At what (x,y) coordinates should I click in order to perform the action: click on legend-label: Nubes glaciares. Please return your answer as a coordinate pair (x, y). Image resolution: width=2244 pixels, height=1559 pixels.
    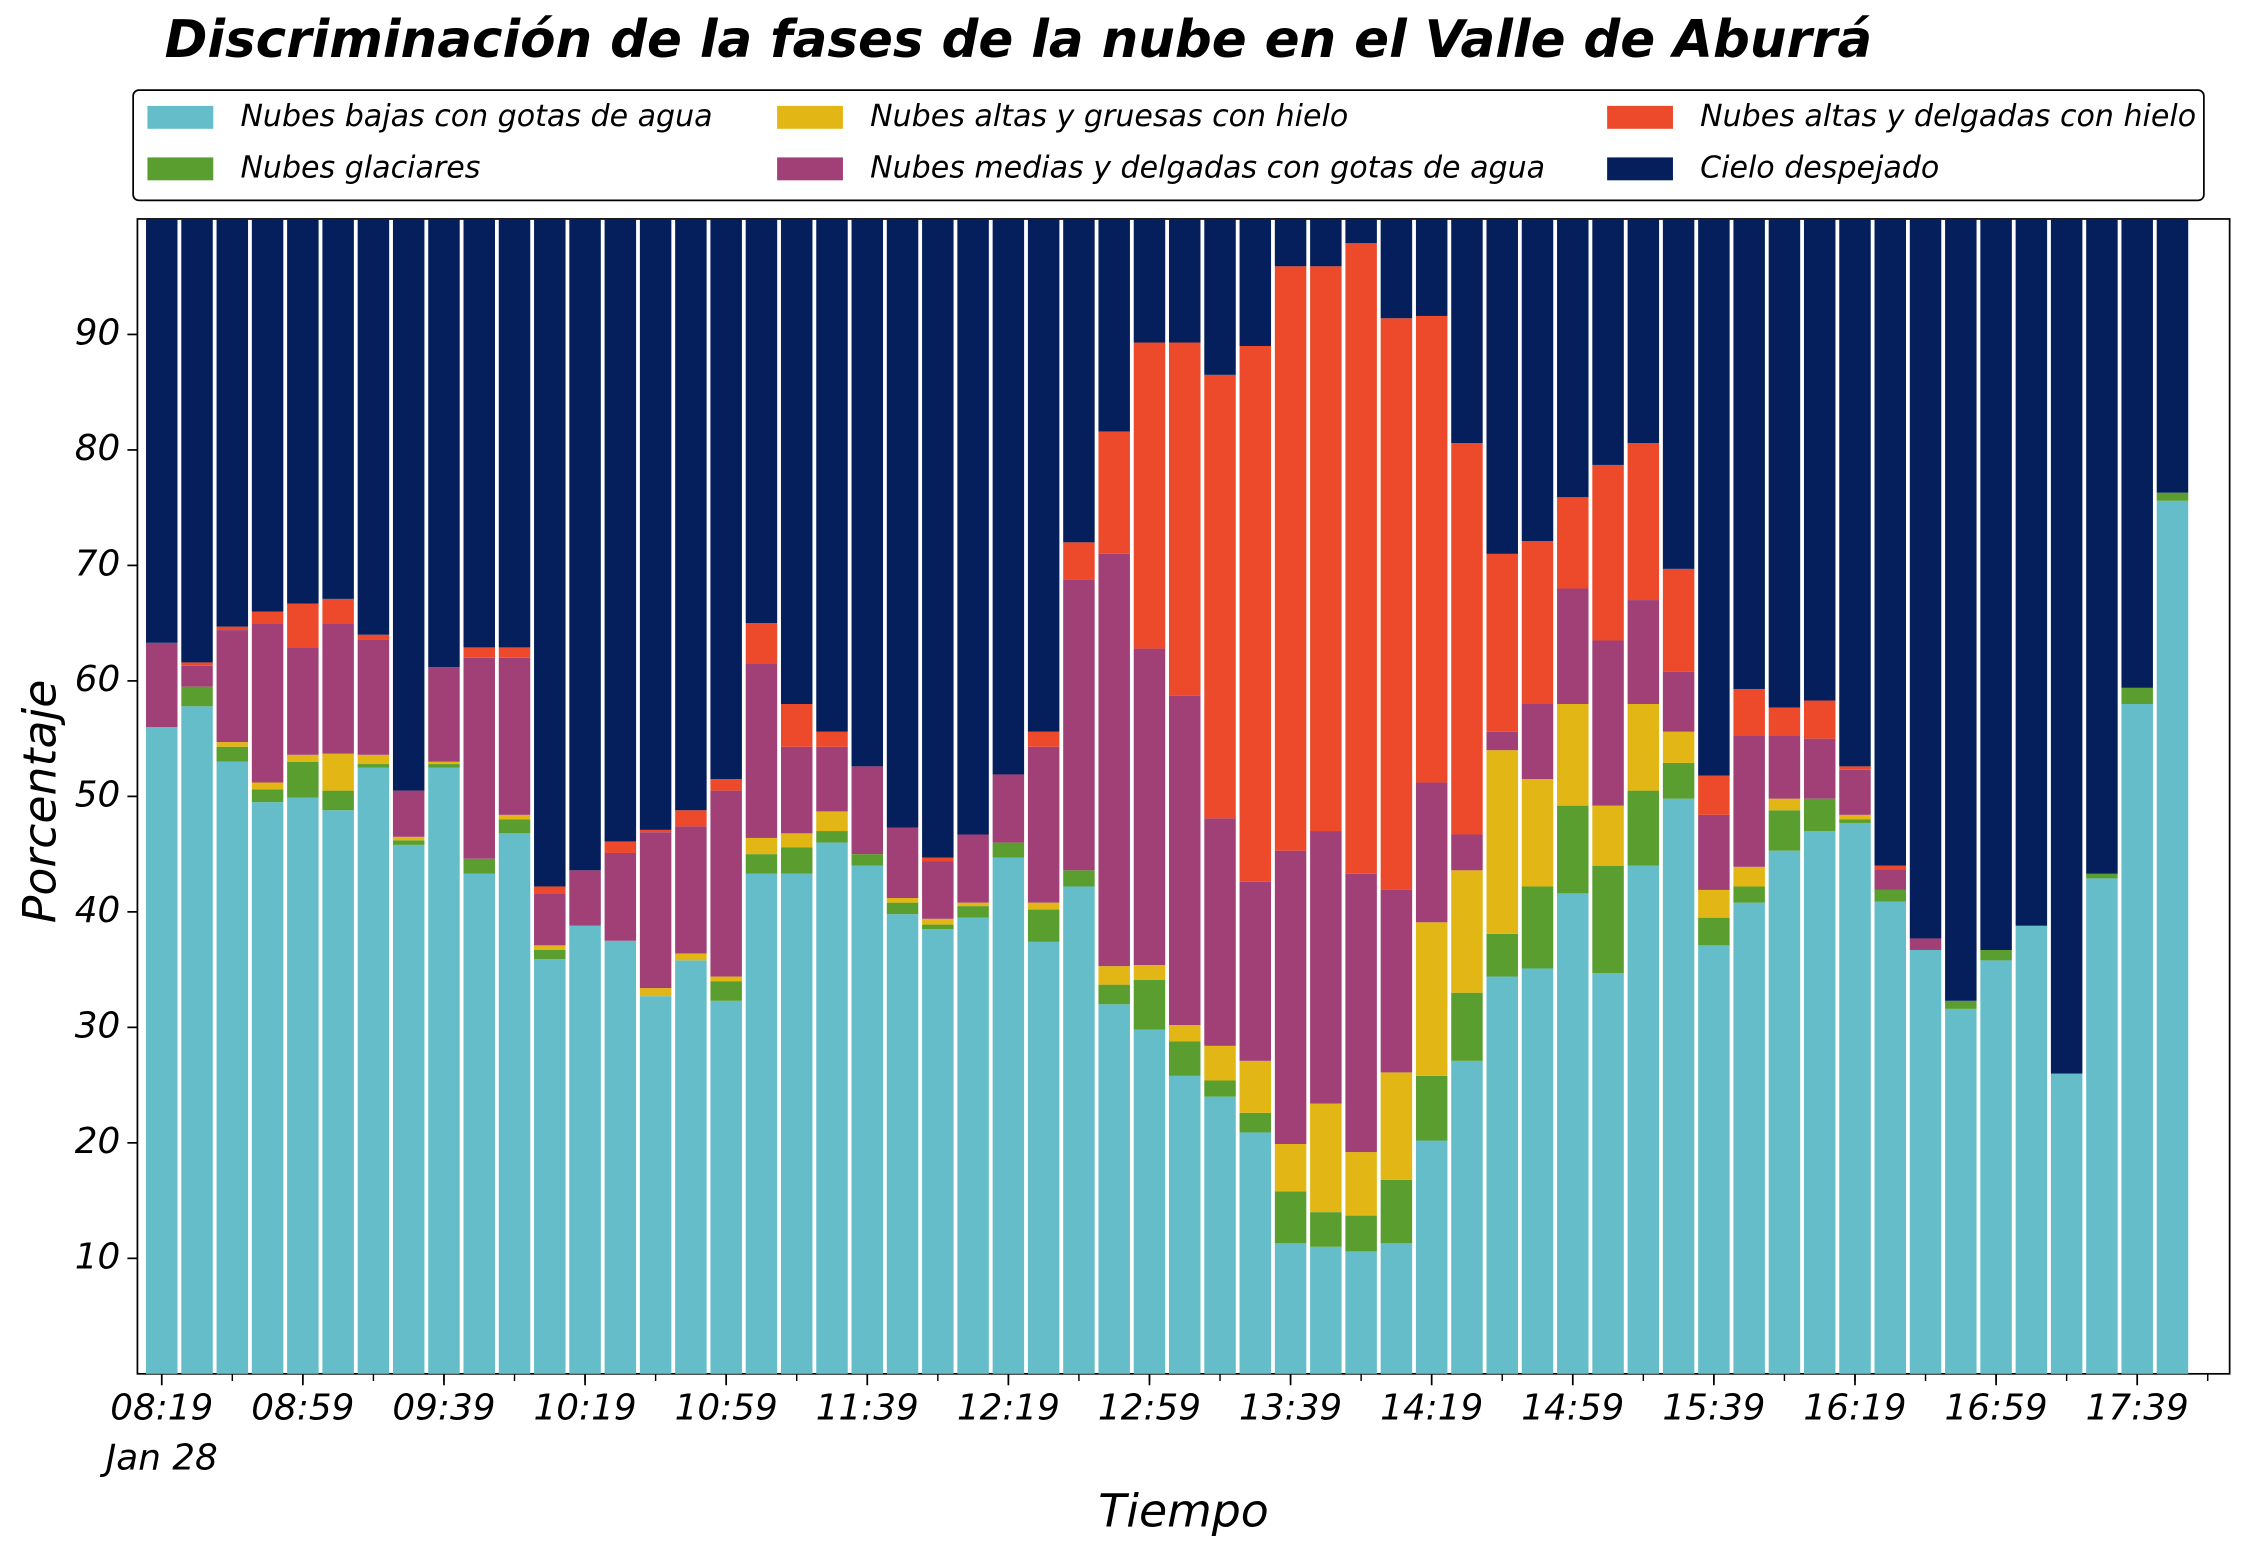
    Looking at the image, I should click on (360, 167).